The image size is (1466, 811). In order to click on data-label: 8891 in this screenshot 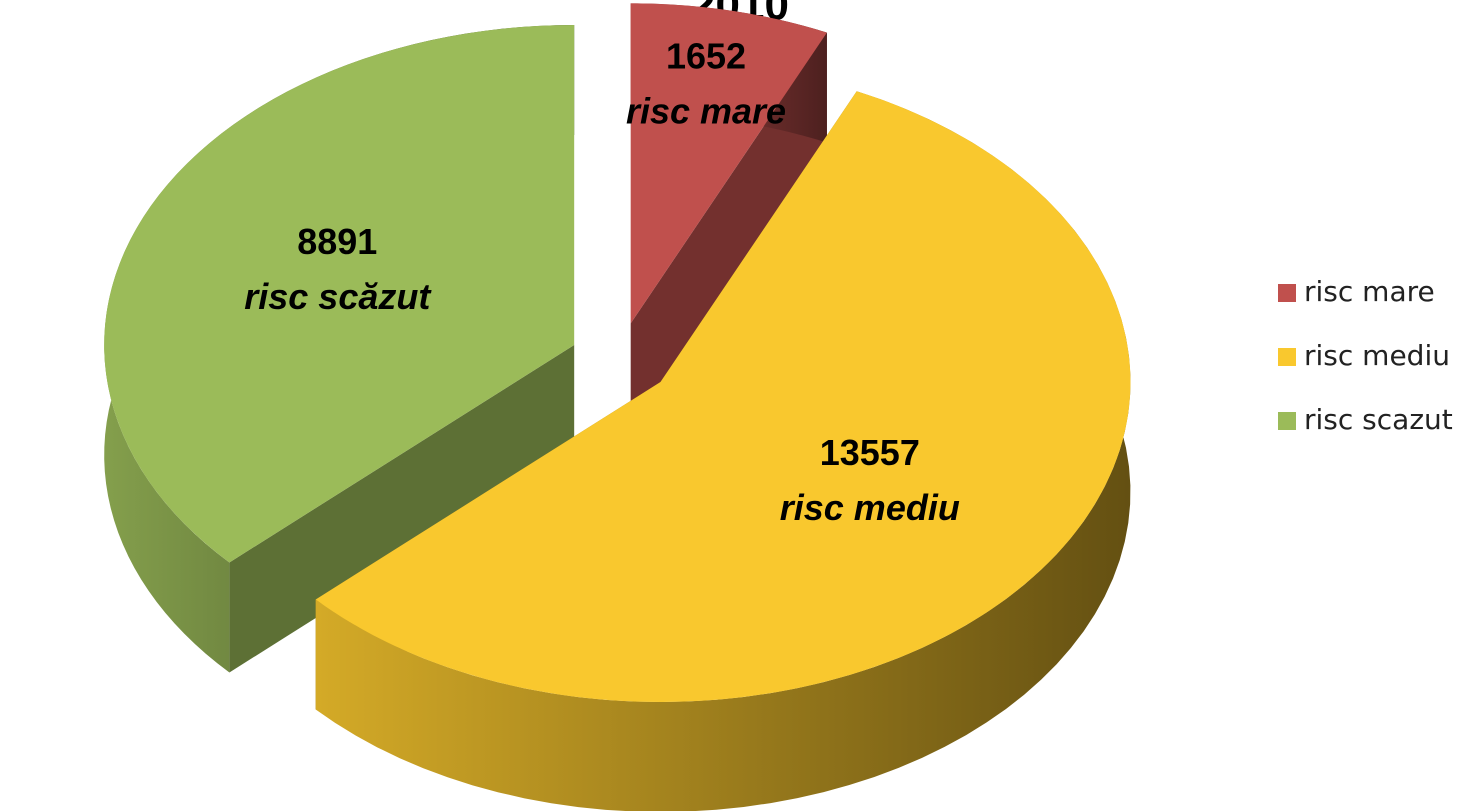, I will do `click(337, 241)`.